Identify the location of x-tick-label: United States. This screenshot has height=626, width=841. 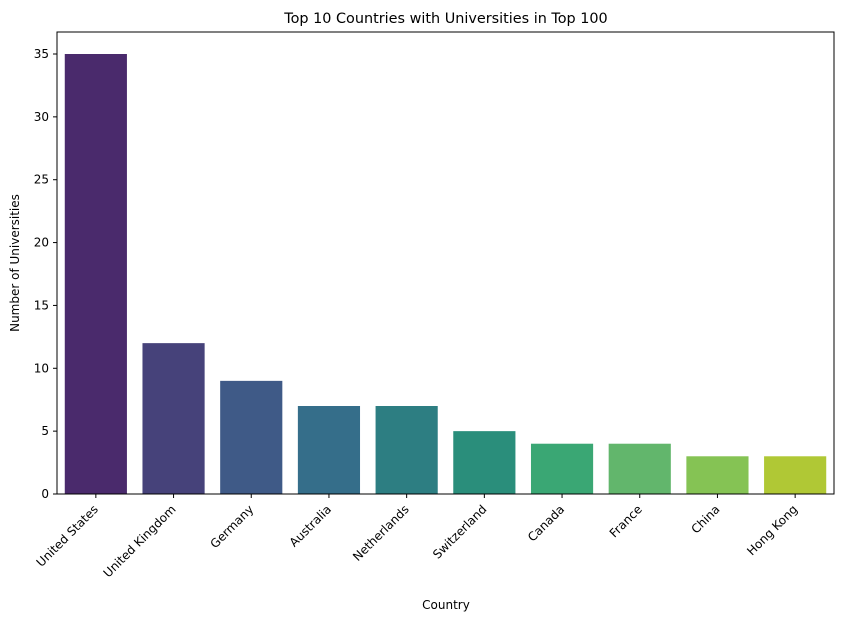
(67, 535).